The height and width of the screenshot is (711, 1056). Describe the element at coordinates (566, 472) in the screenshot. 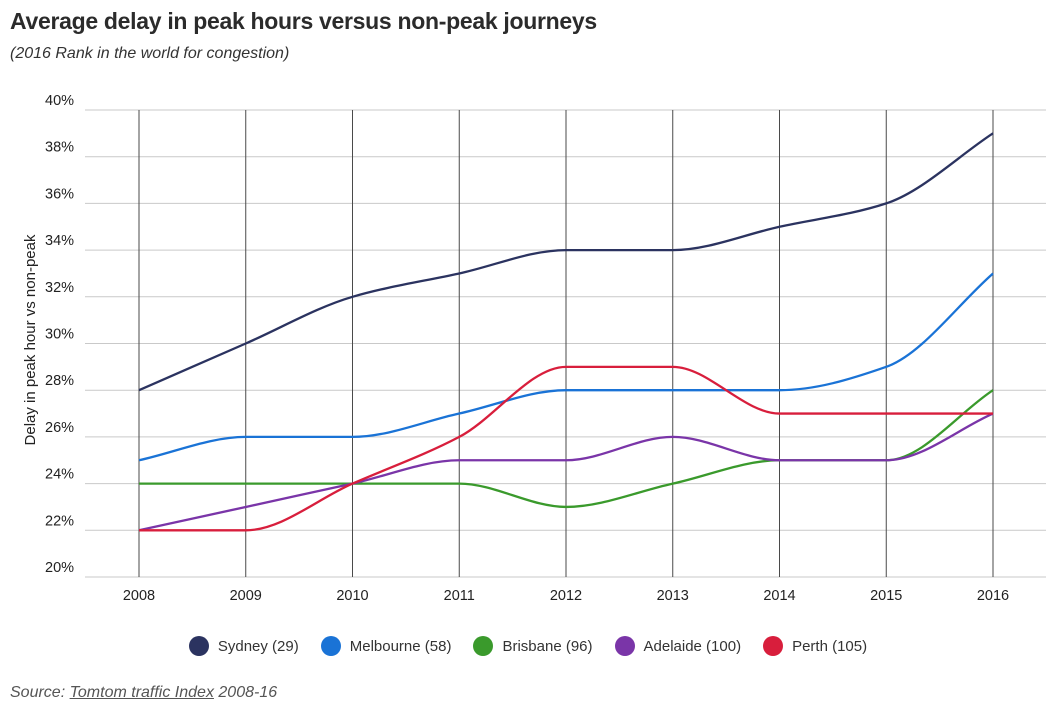

I see `series-line-adelaide` at that location.